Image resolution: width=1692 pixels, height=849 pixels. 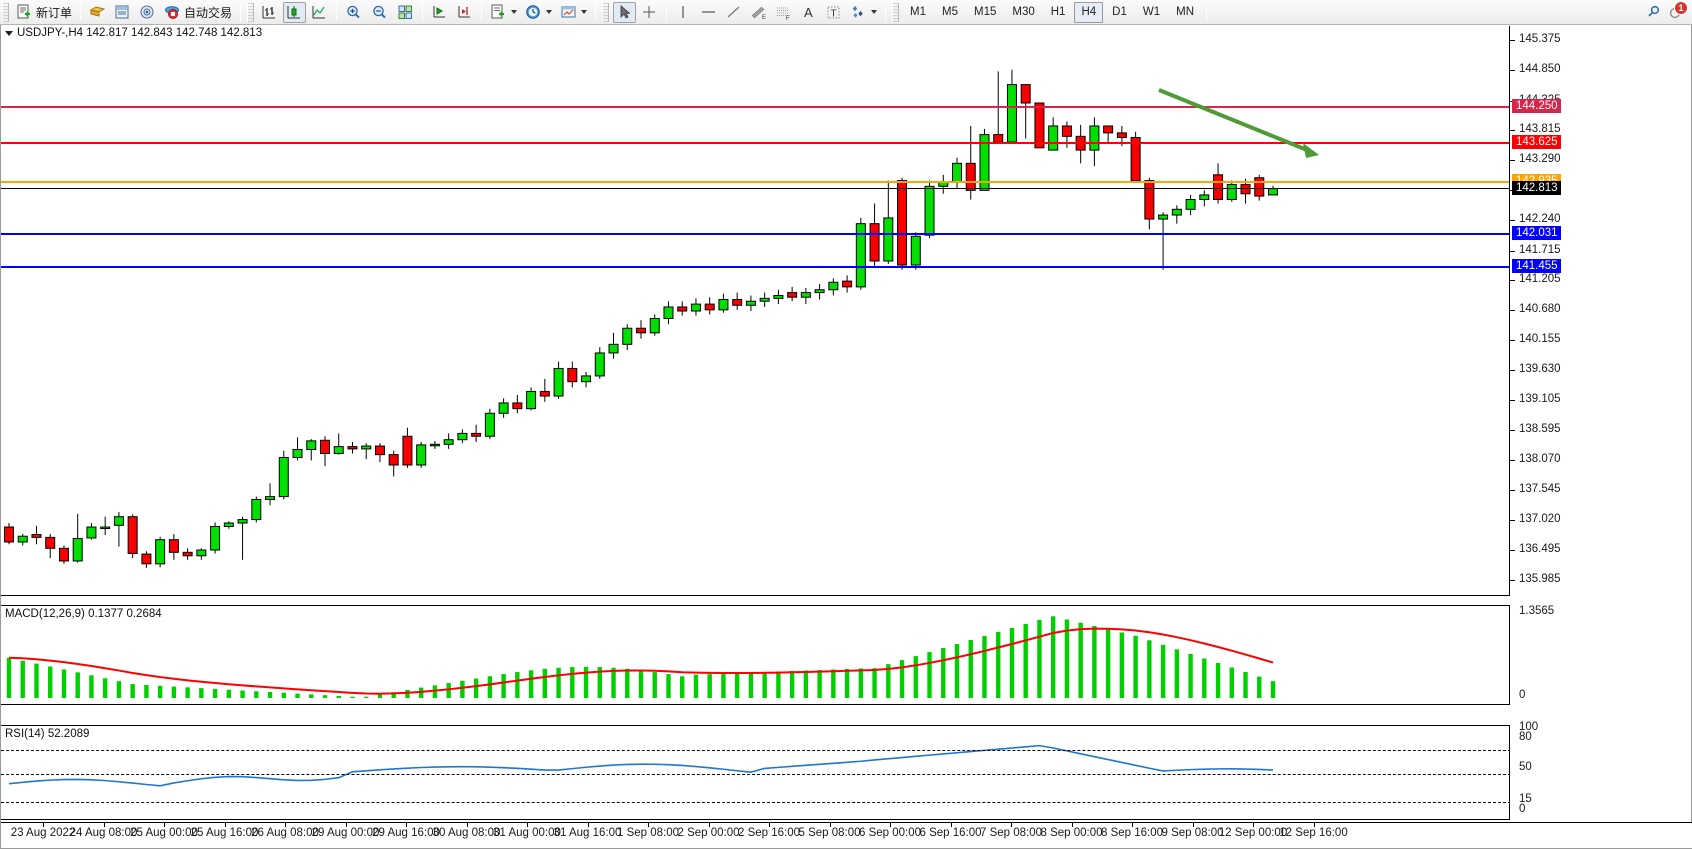 I want to click on text-button: A, so click(x=808, y=12).